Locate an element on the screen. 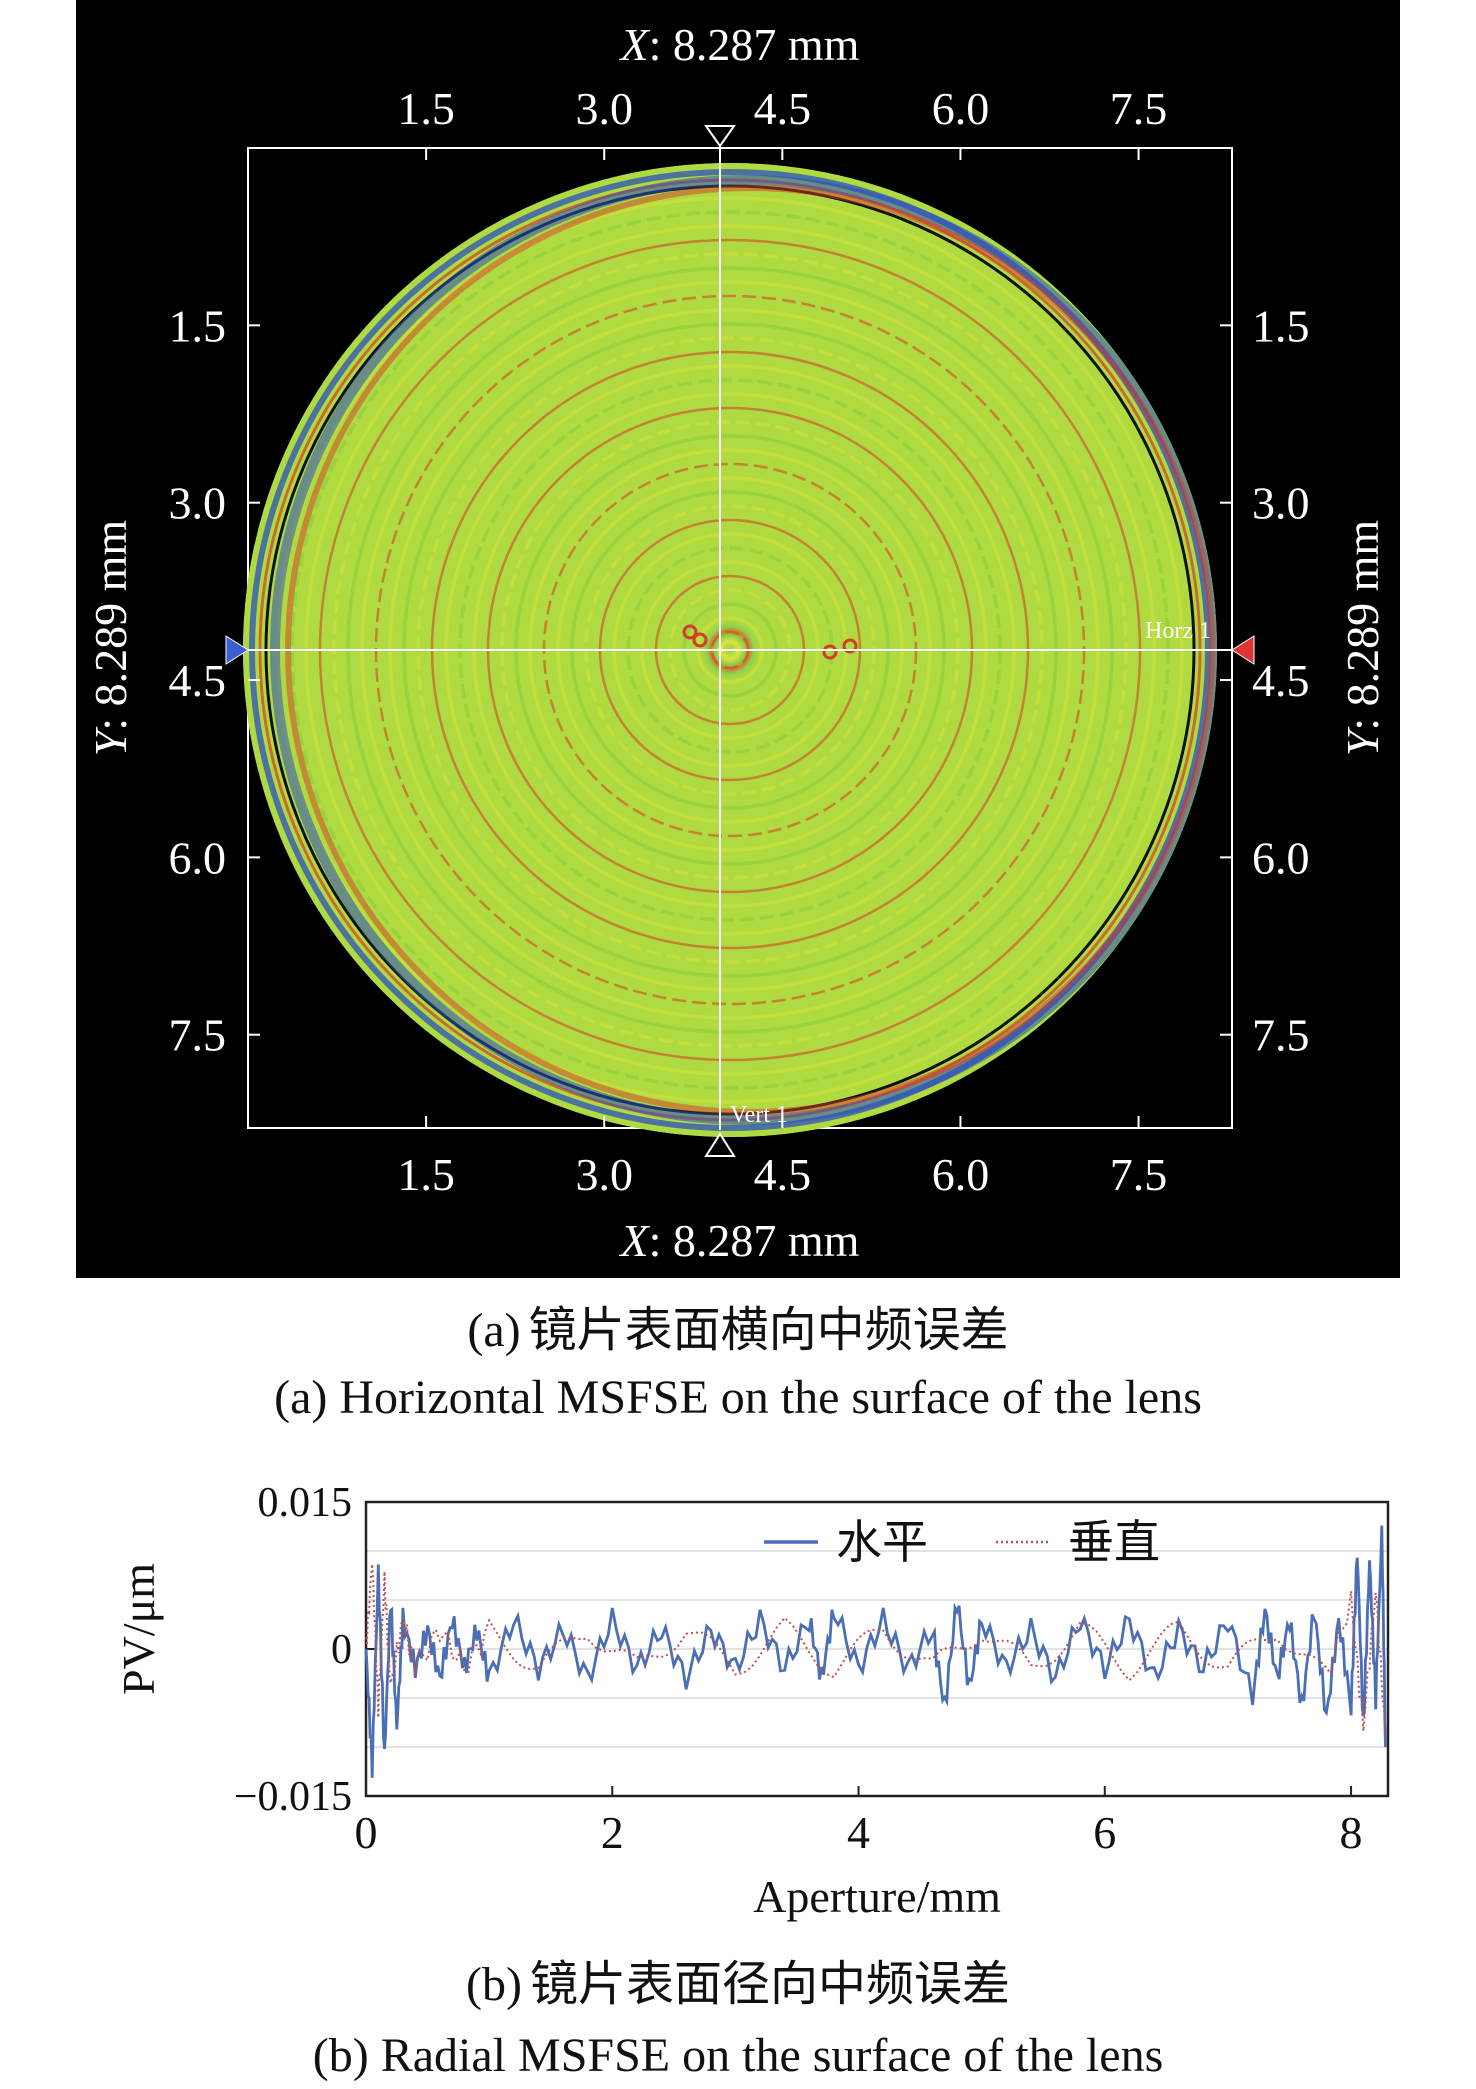 The image size is (1476, 2089). y-tick-label-right: 4.5 is located at coordinates (1281, 680).